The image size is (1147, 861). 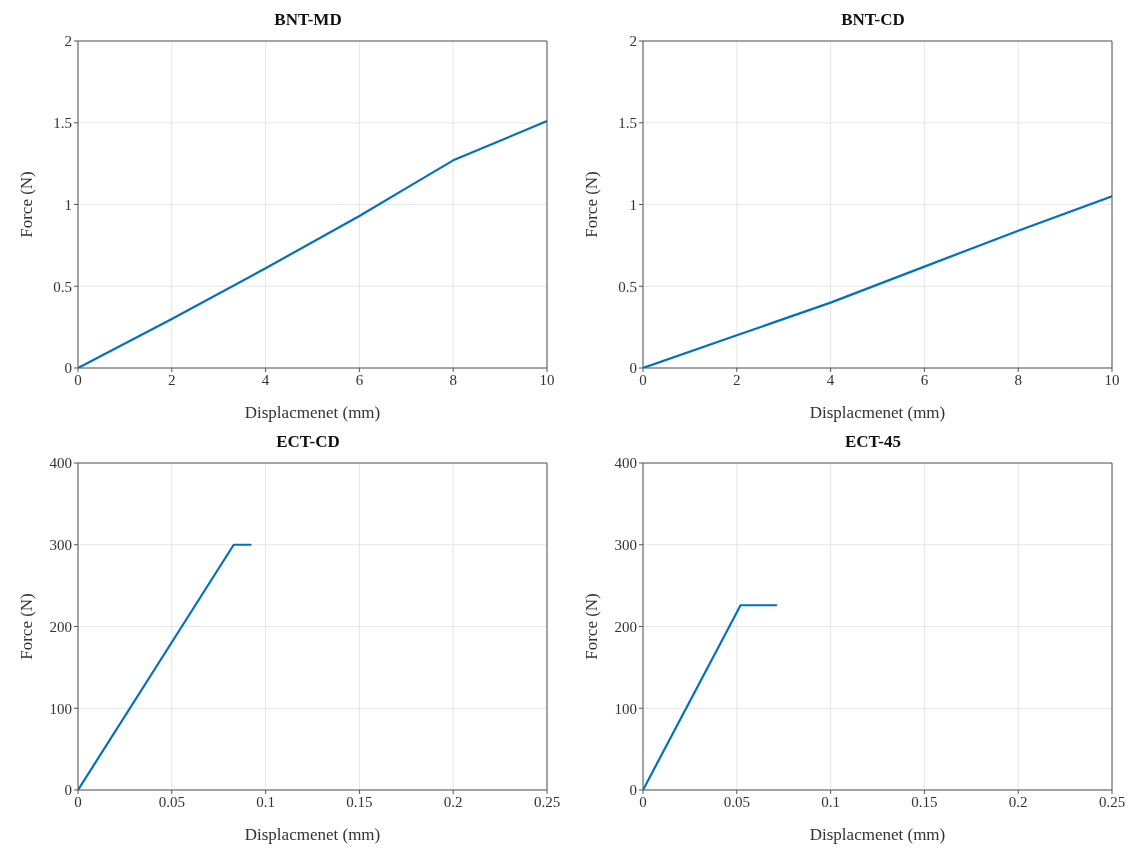 What do you see at coordinates (308, 442) in the screenshot?
I see `chart-title: ECT-CD` at bounding box center [308, 442].